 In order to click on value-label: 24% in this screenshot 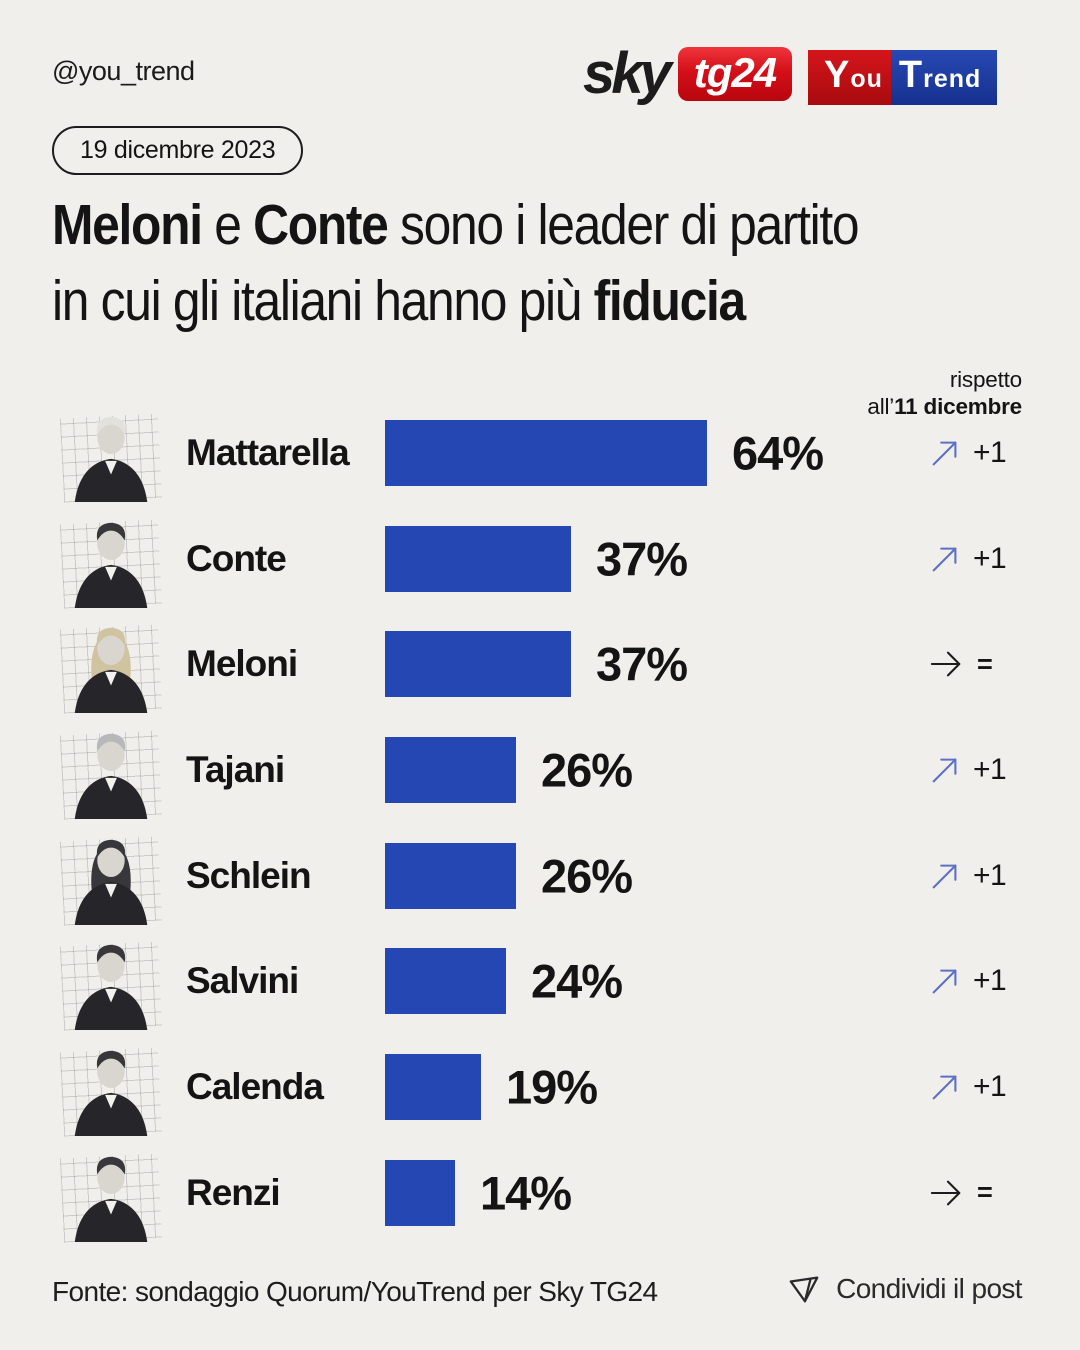, I will do `click(577, 981)`.